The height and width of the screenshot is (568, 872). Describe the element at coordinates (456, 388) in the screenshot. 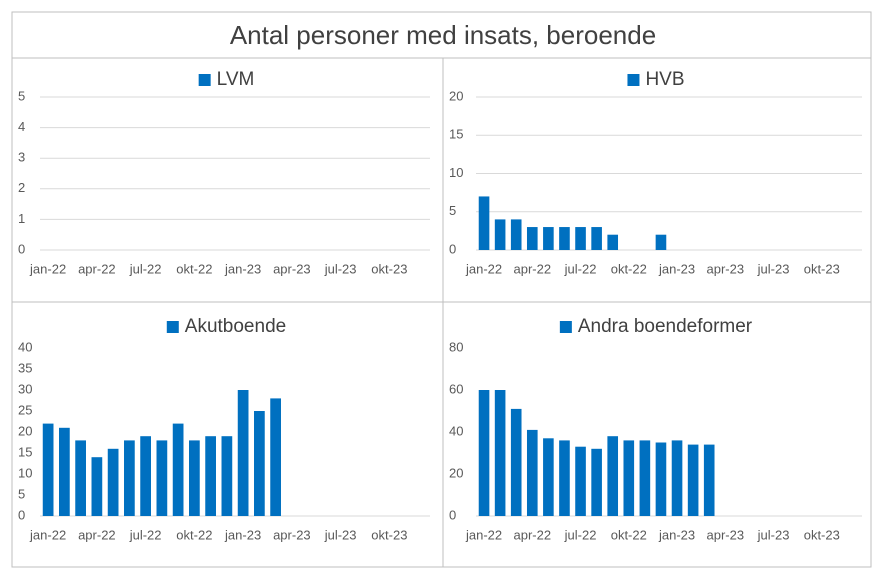

I see `y-tick-label: 60` at that location.